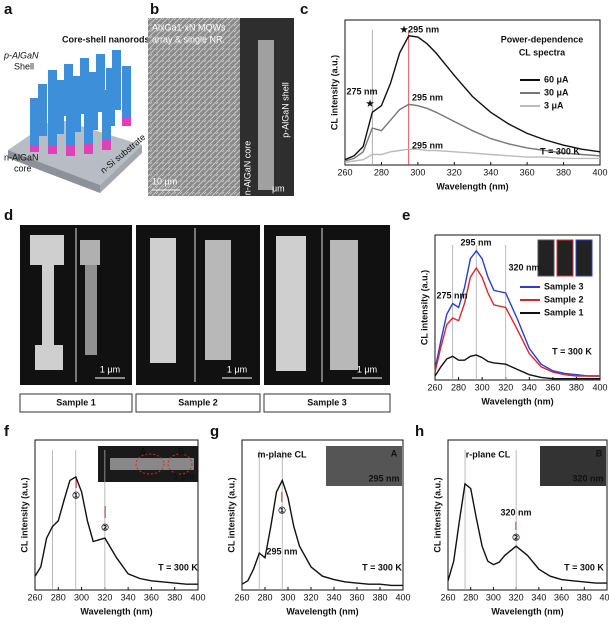  What do you see at coordinates (419, 29) in the screenshot?
I see `annotation: ★295 nm` at bounding box center [419, 29].